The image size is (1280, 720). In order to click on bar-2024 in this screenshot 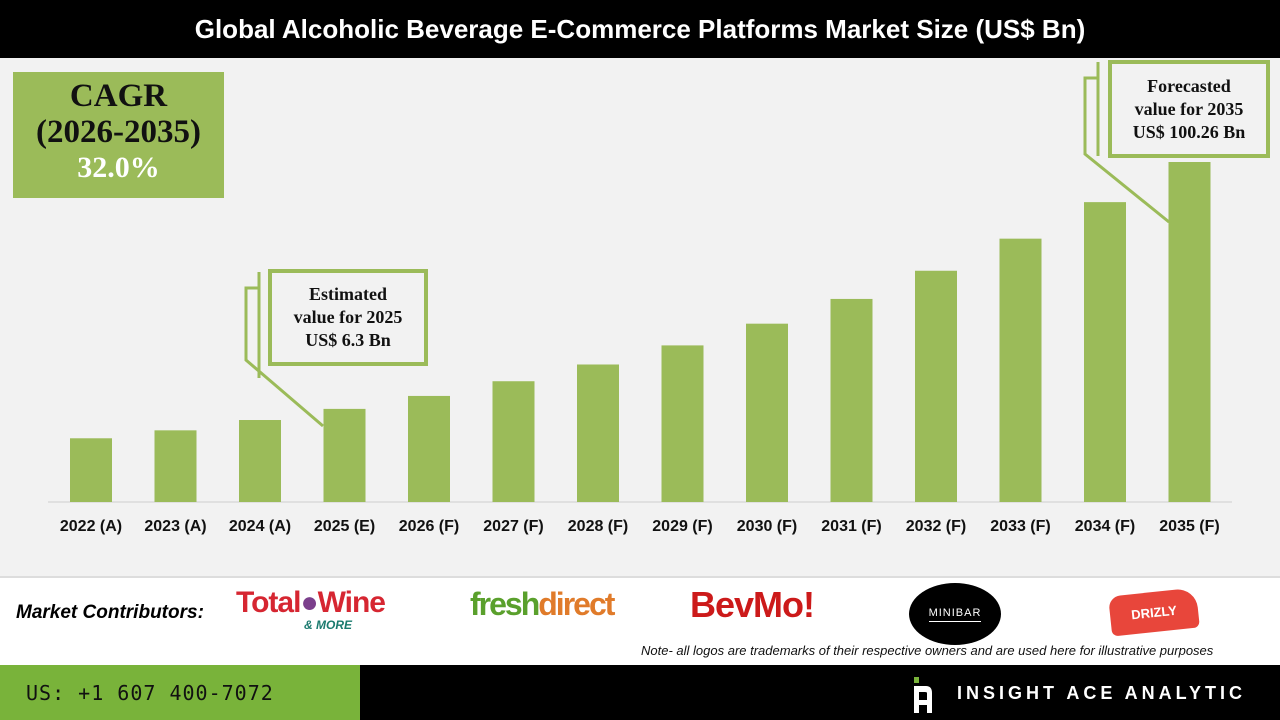, I will do `click(260, 461)`.